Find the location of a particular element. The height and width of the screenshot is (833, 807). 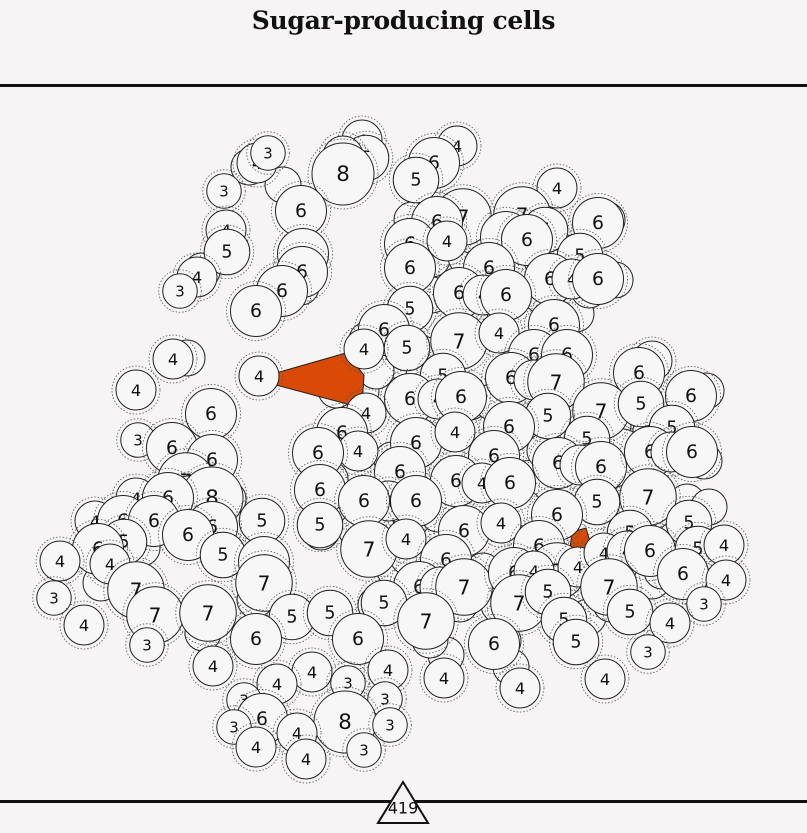

cell: 7 is located at coordinates (208, 613).